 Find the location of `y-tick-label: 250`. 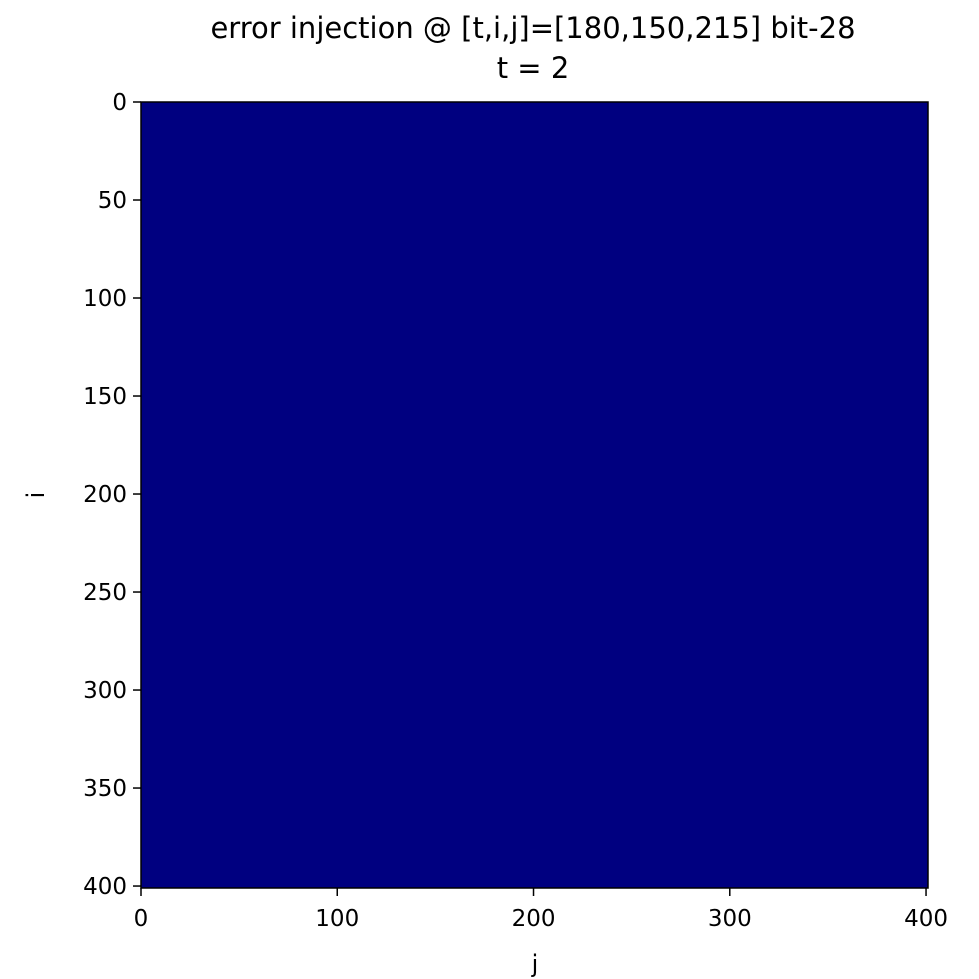

y-tick-label: 250 is located at coordinates (105, 593).